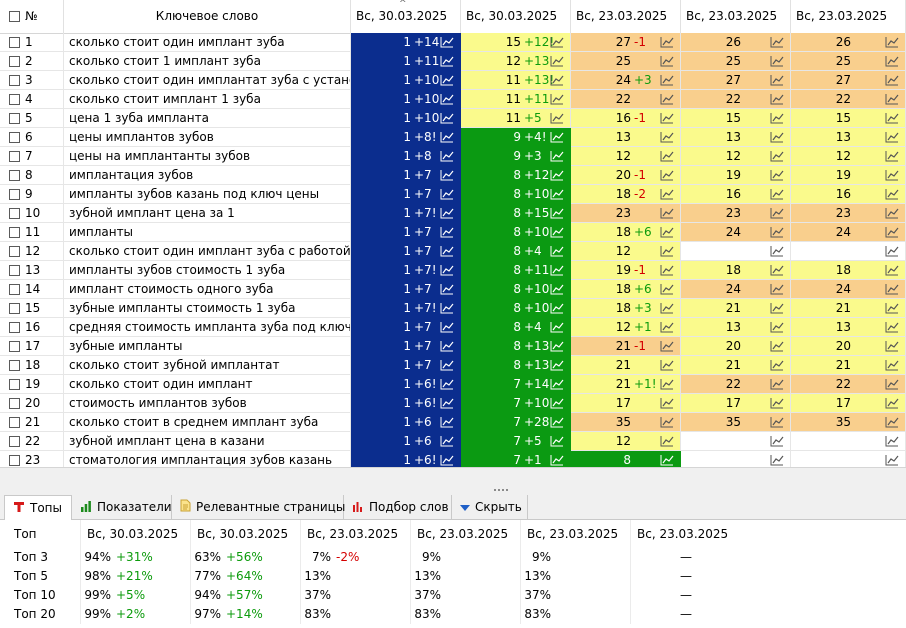  What do you see at coordinates (626, 459) in the screenshot?
I see `position-cell: 8` at bounding box center [626, 459].